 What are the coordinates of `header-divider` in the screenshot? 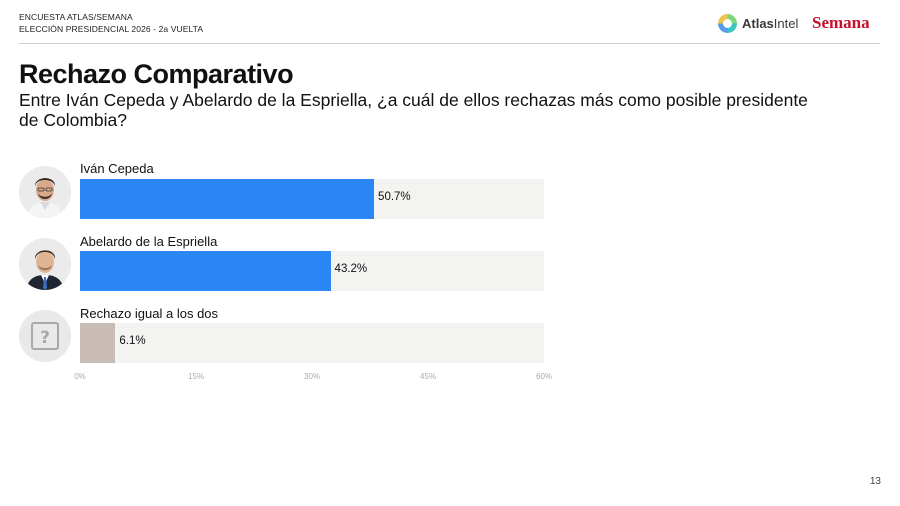 It's located at (449, 43).